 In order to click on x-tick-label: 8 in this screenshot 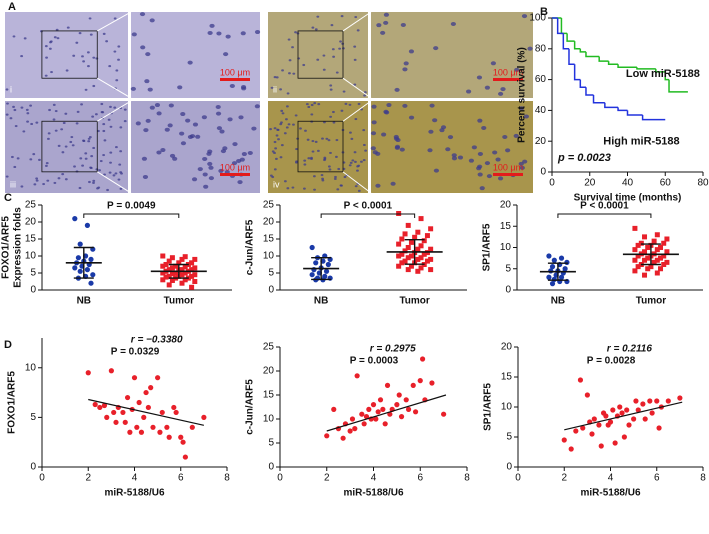, I will do `click(703, 478)`.